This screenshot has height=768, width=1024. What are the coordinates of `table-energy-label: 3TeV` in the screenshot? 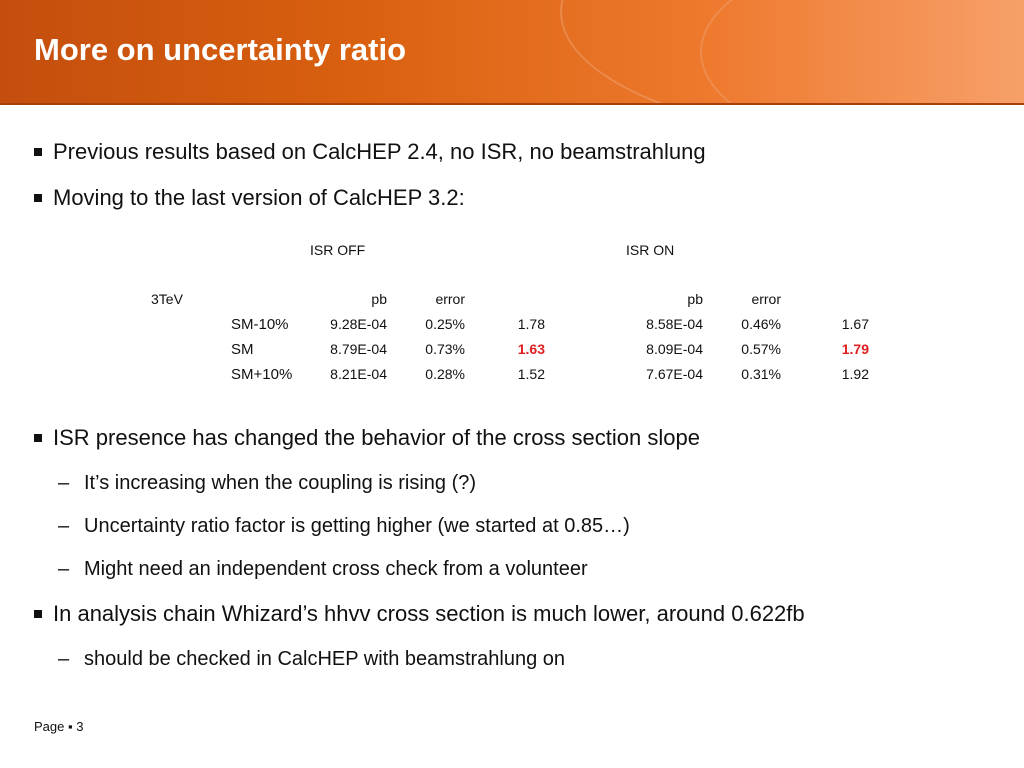 It's located at (167, 299).